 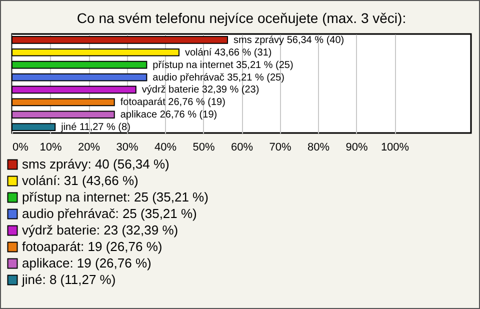 I want to click on x-tick-label: 80%, so click(x=318, y=148).